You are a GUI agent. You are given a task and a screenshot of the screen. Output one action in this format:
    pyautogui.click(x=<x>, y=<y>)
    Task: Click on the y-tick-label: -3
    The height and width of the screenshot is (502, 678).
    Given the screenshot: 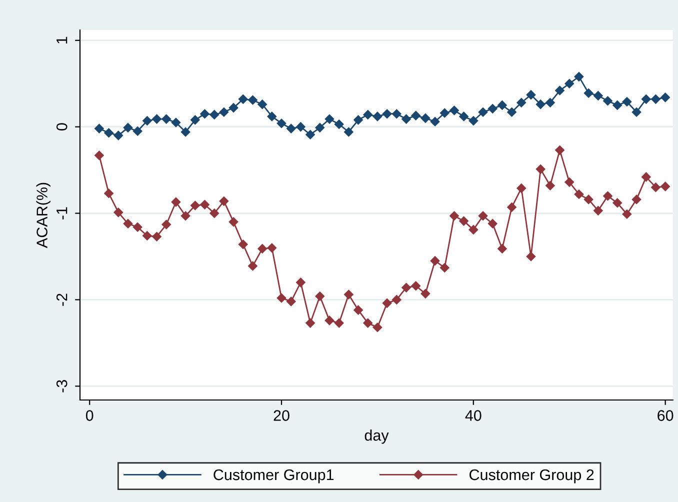 What is the action you would take?
    pyautogui.click(x=62, y=386)
    